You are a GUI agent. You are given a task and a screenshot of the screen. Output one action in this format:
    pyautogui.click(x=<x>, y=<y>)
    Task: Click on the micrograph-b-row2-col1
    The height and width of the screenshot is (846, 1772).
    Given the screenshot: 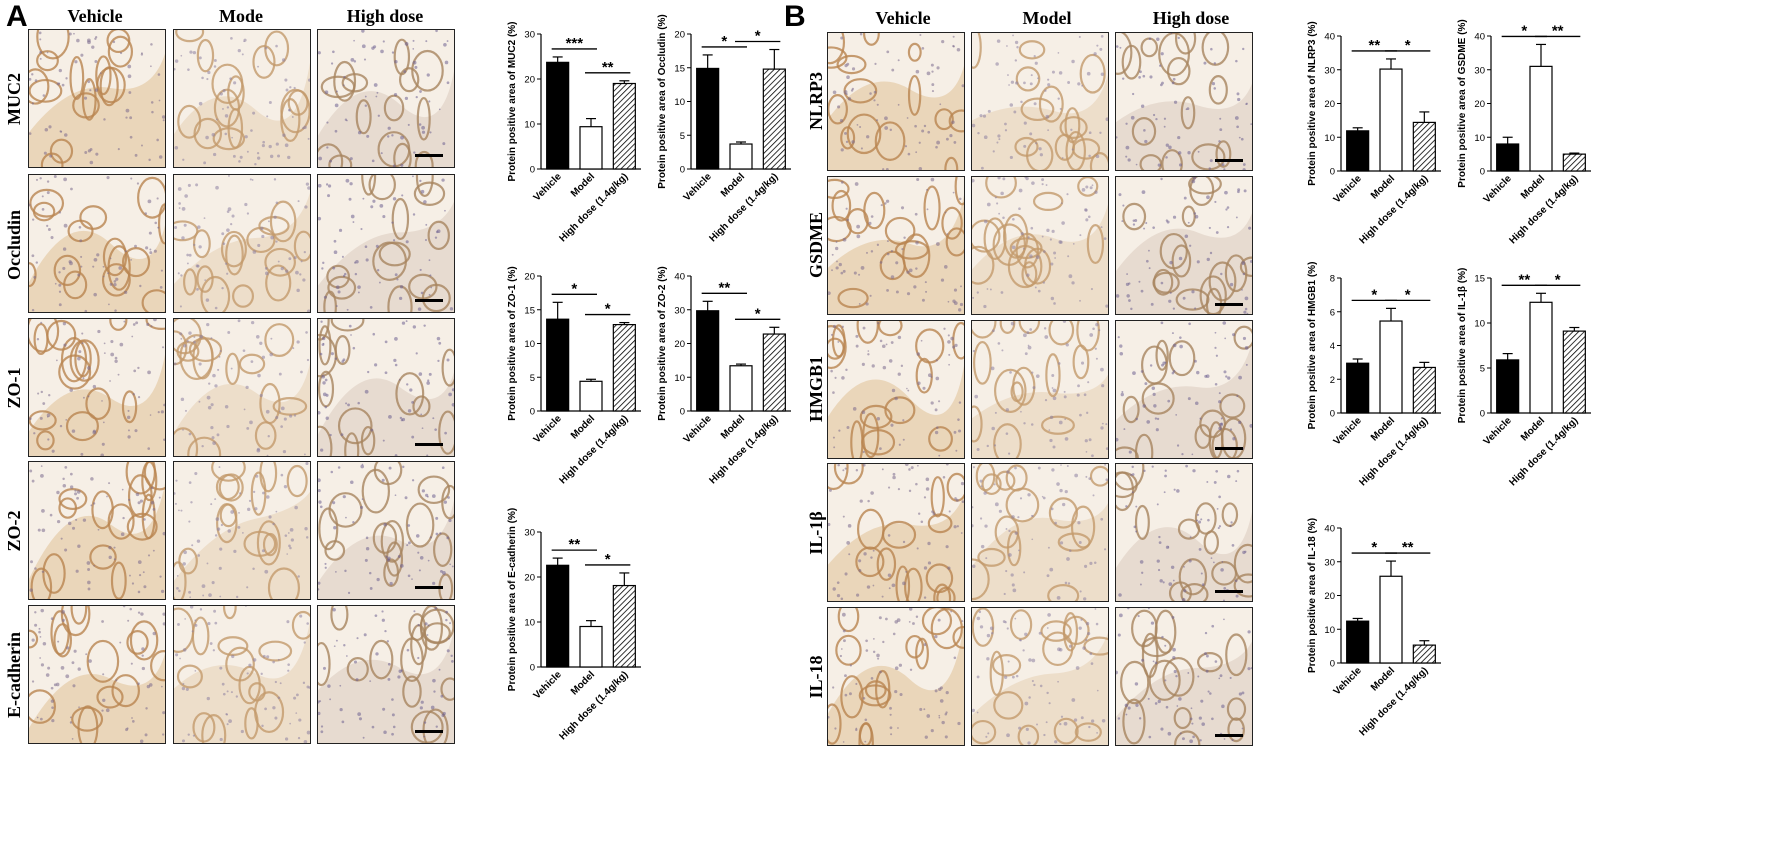 What is the action you would take?
    pyautogui.click(x=896, y=245)
    